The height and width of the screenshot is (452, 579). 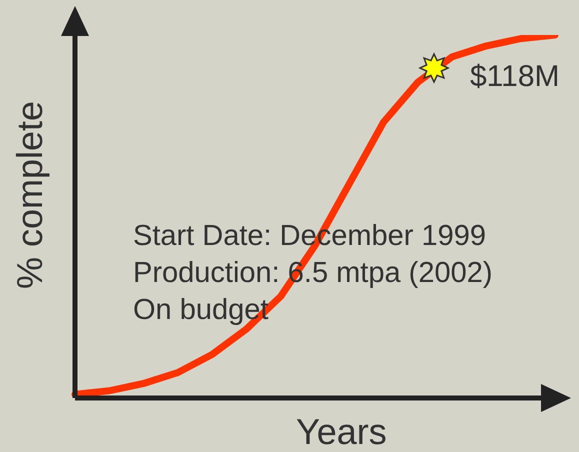 What do you see at coordinates (29, 195) in the screenshot?
I see `y-axis-title: % complete` at bounding box center [29, 195].